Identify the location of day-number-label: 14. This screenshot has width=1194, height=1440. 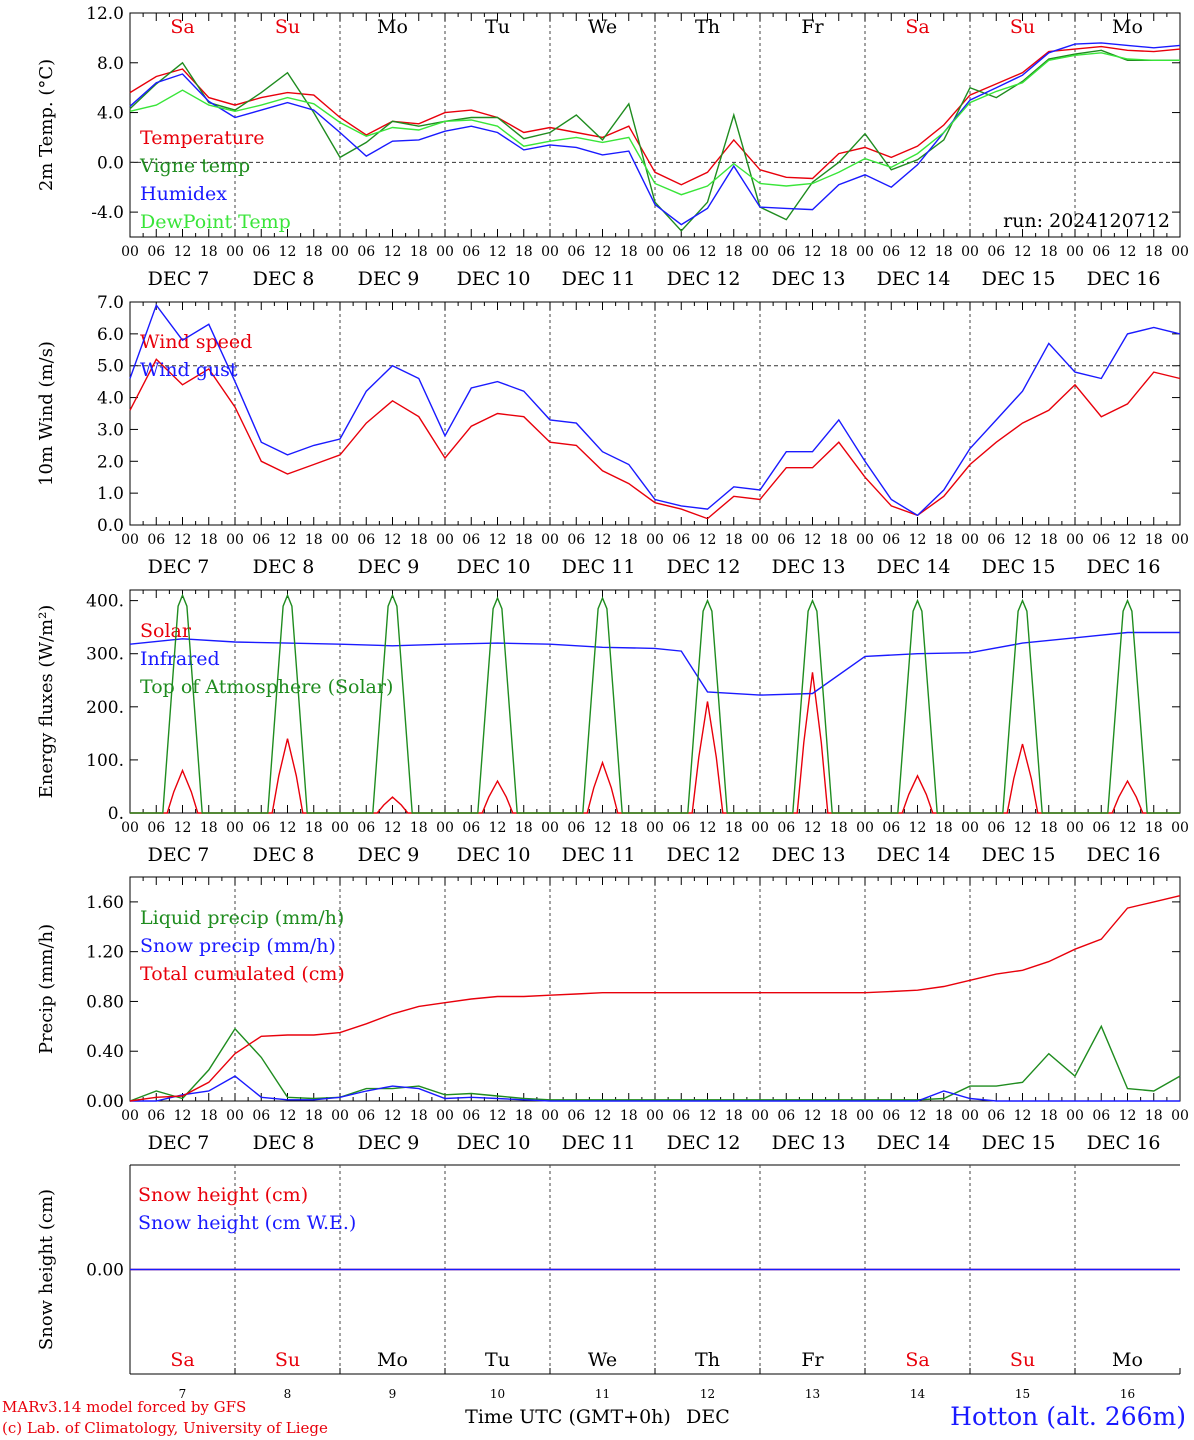
(918, 1394).